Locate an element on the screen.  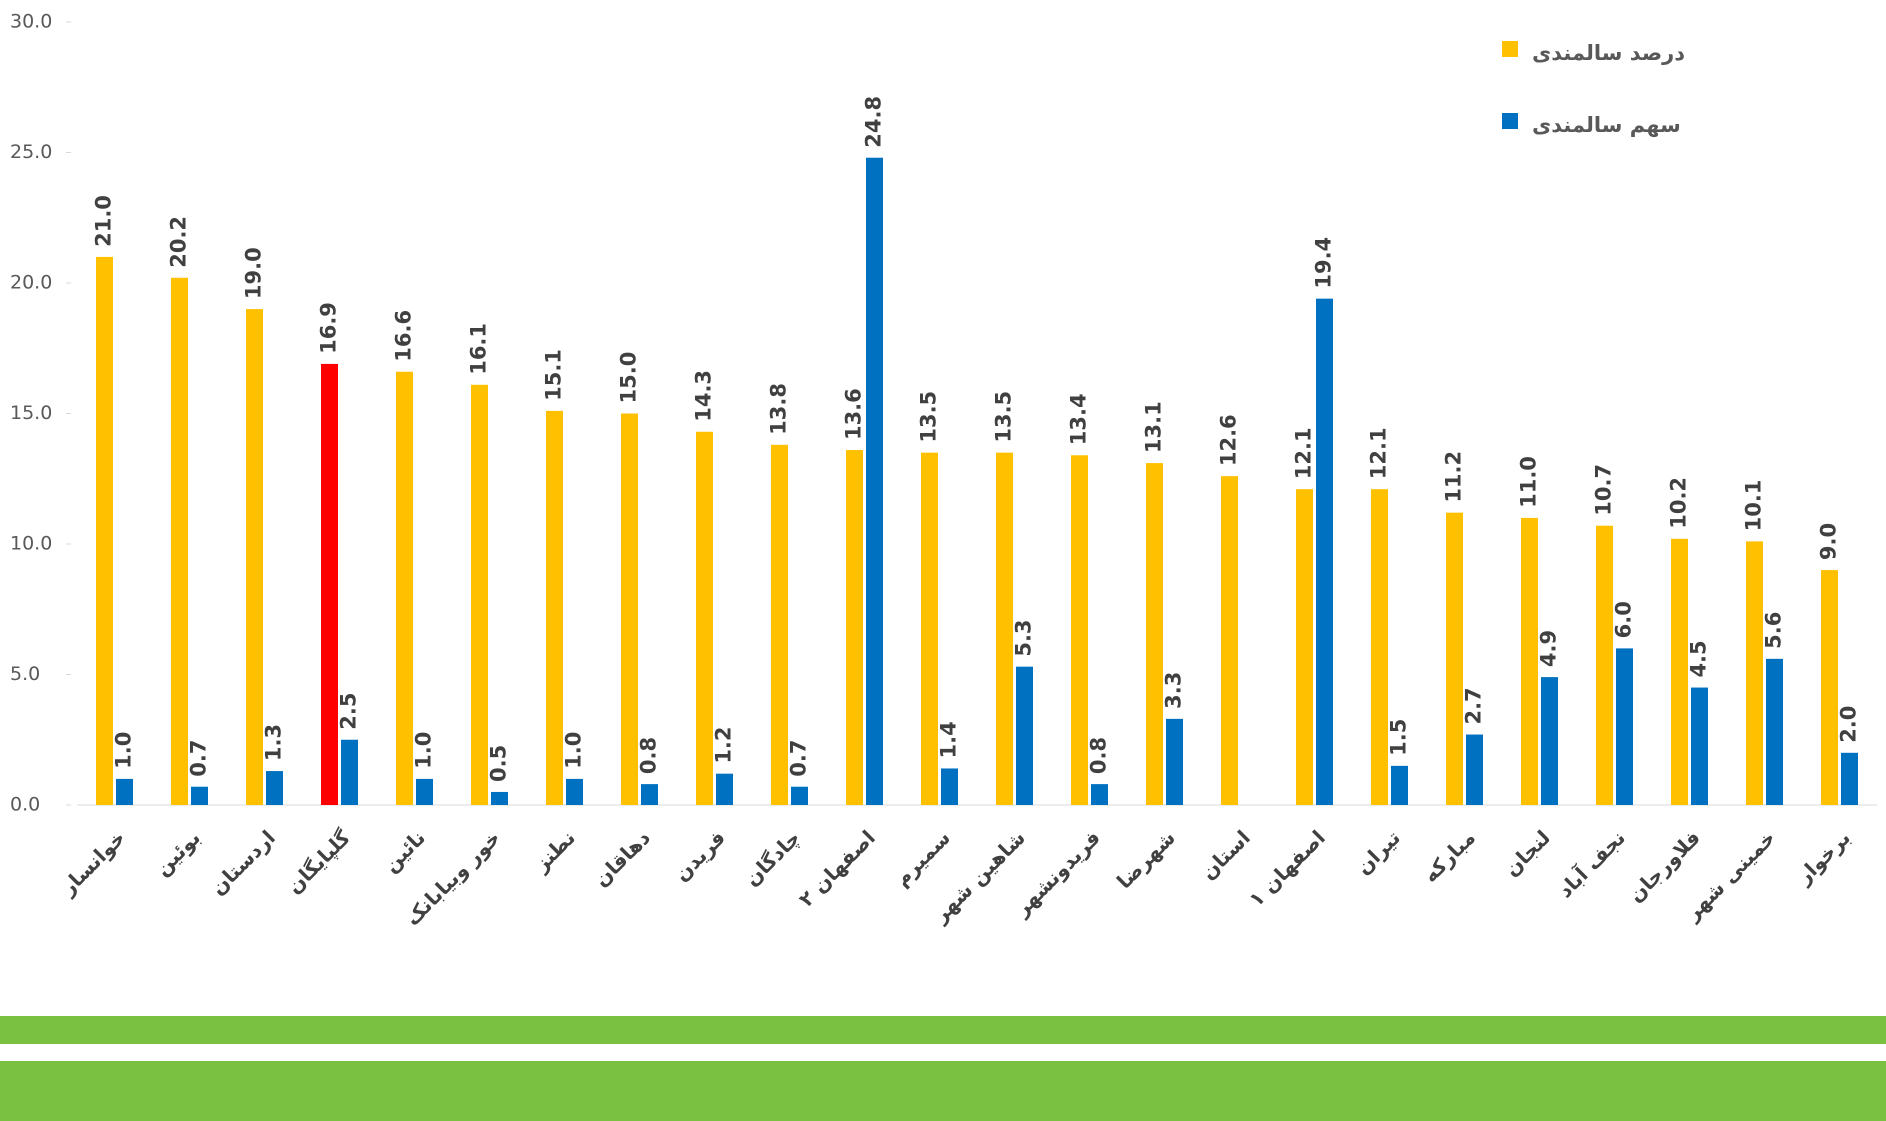
data-label: 6.0 is located at coordinates (1624, 619).